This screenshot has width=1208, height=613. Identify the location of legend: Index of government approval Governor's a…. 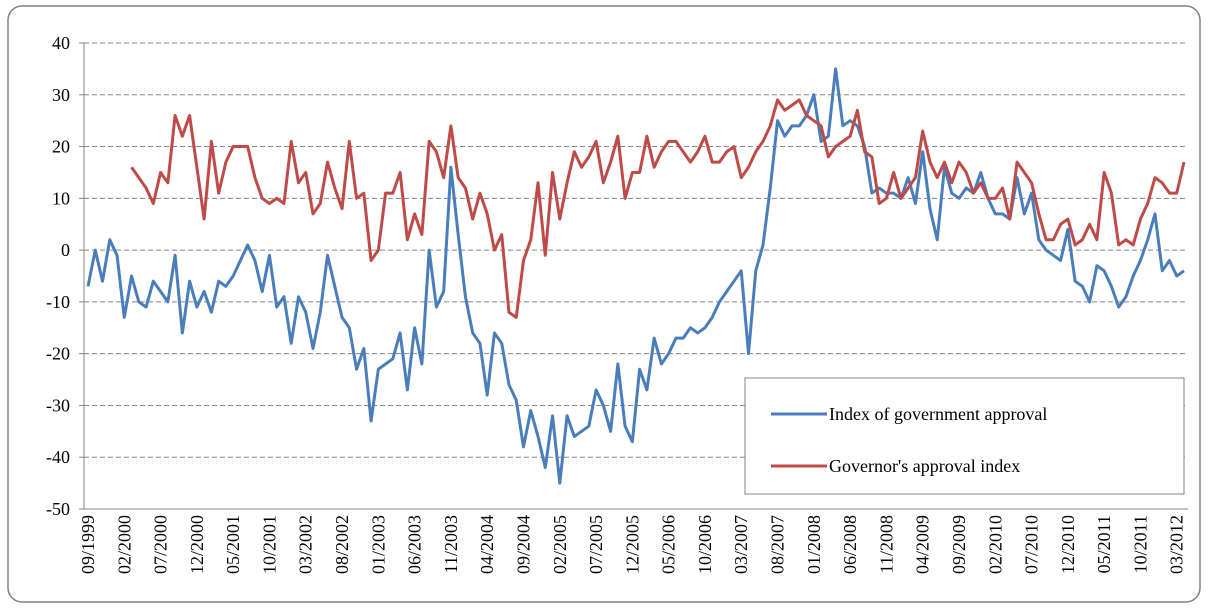
(964, 436).